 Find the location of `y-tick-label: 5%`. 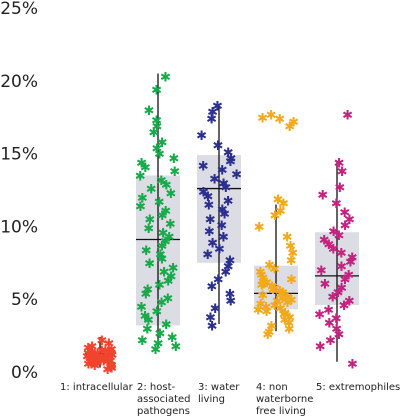

y-tick-label: 5% is located at coordinates (24, 300).